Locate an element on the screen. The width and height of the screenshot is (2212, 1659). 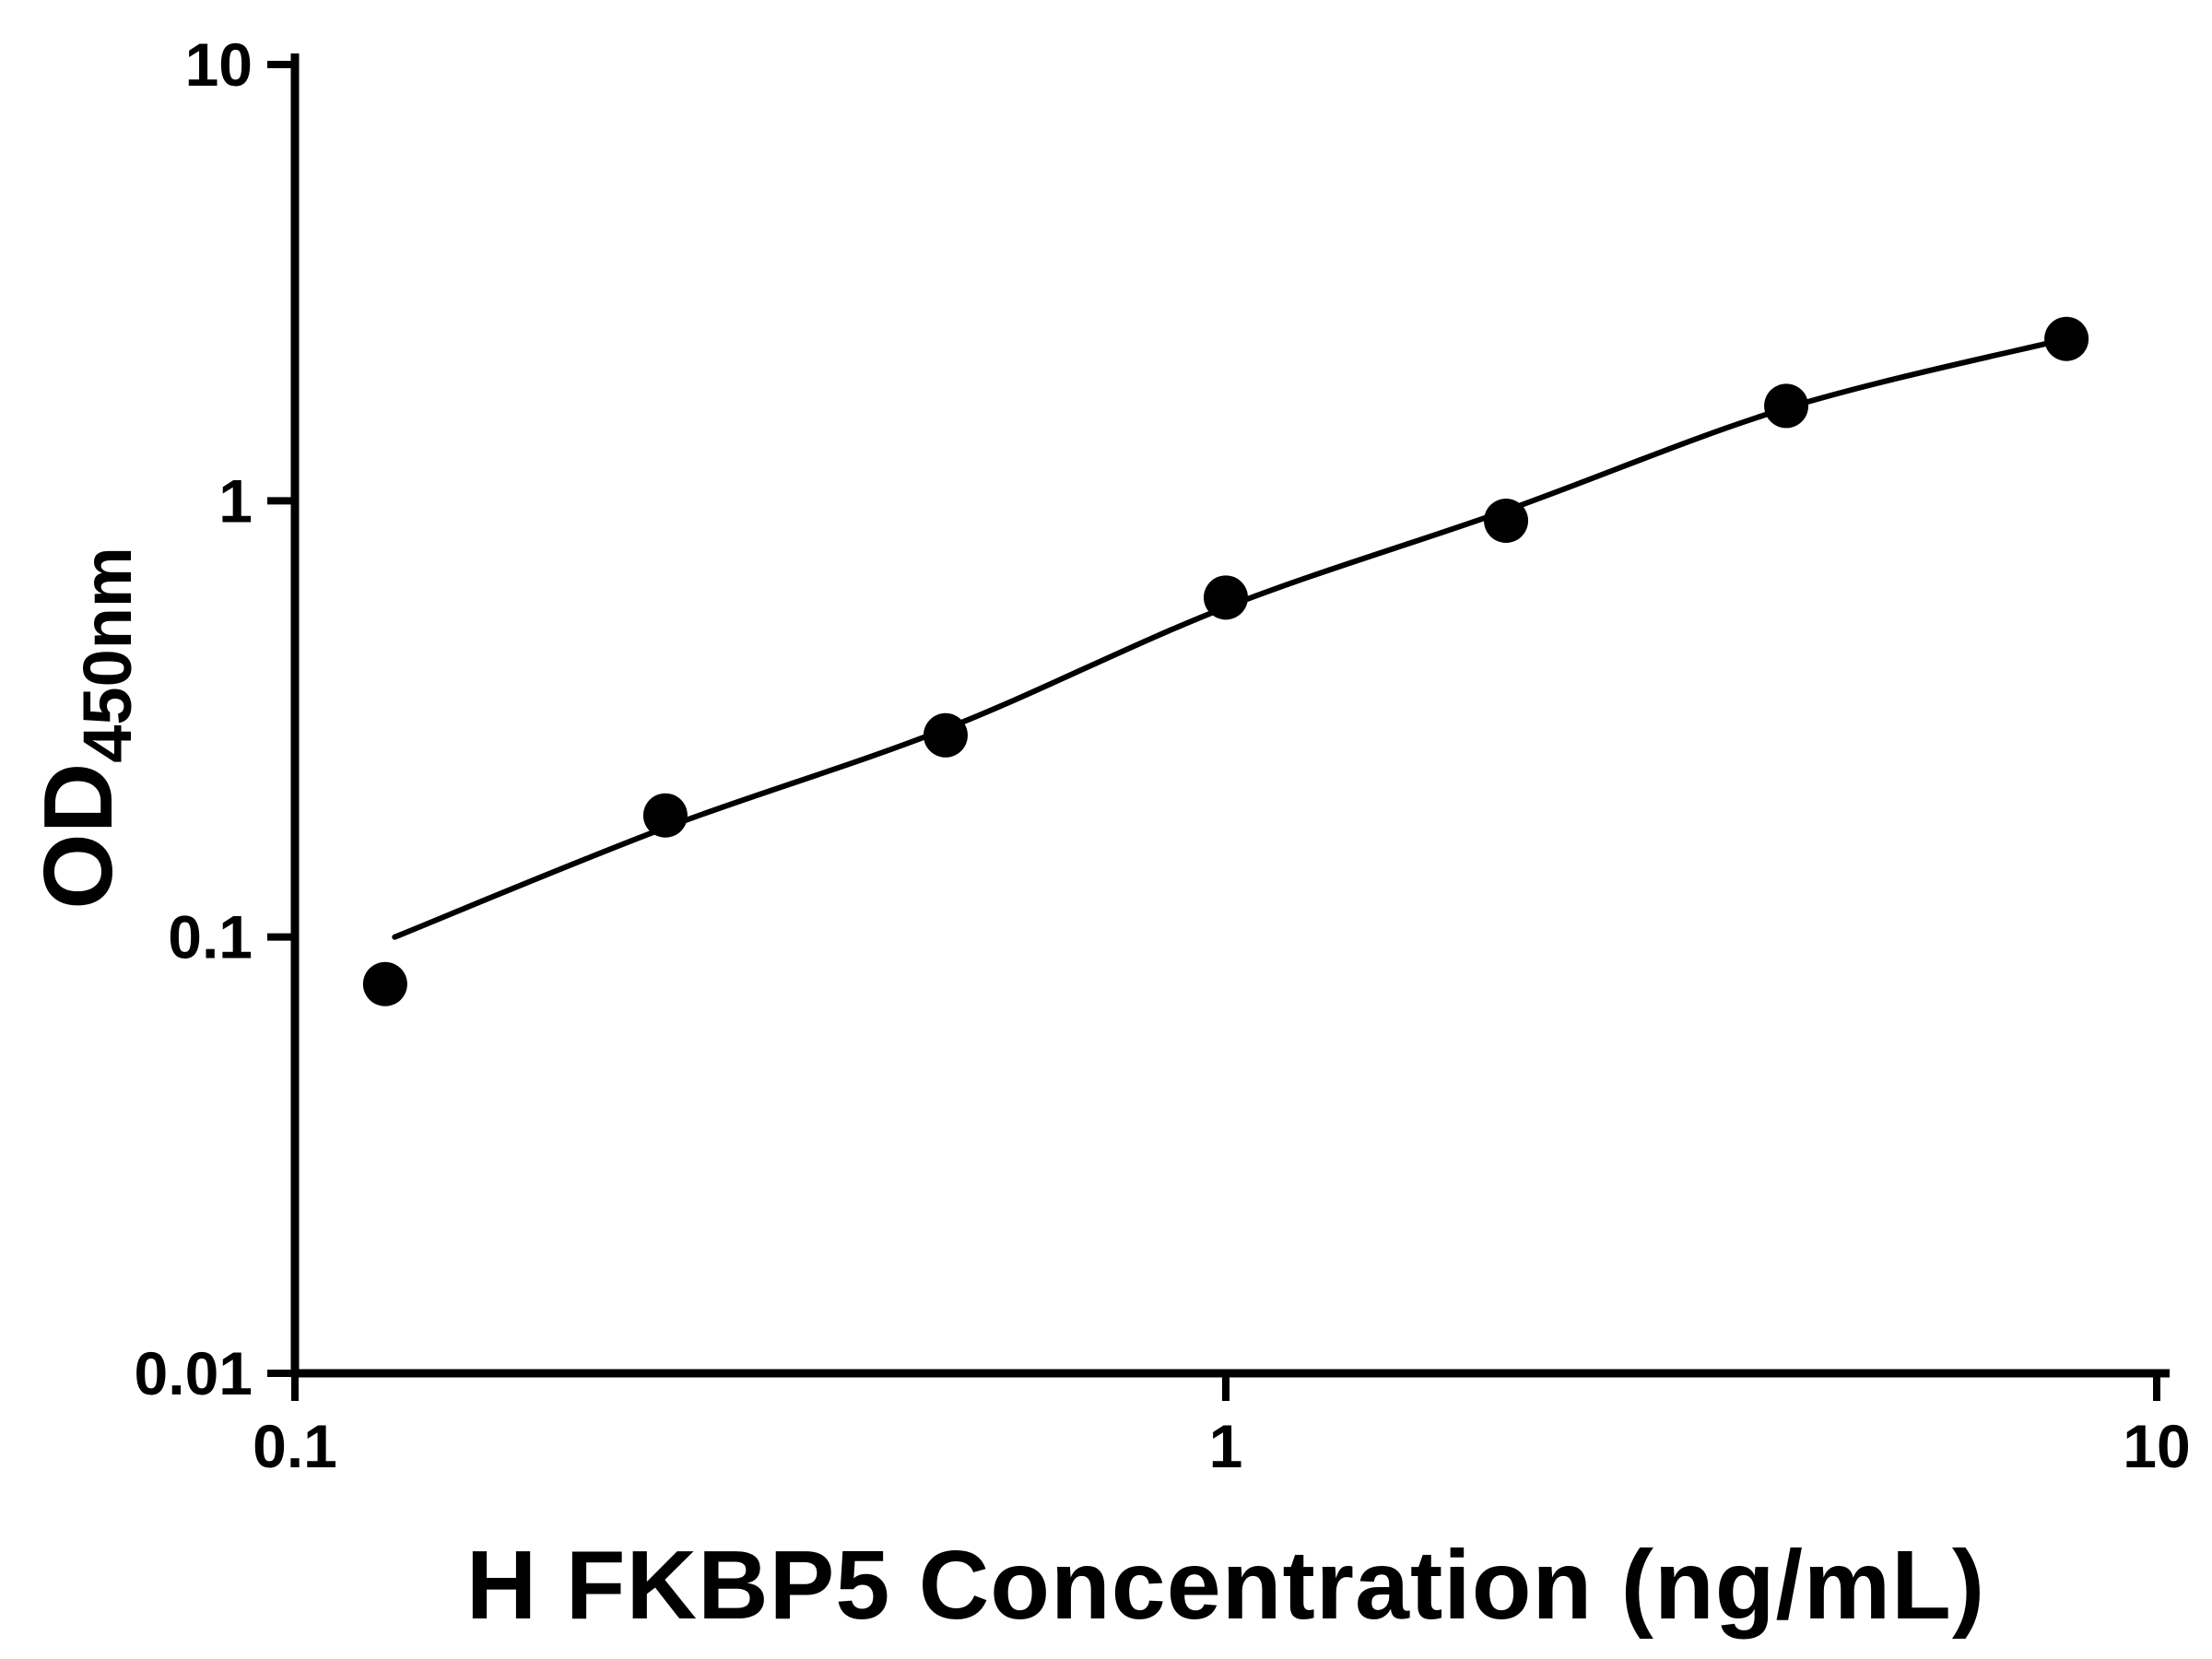
y-tick-label: 1 is located at coordinates (235, 500).